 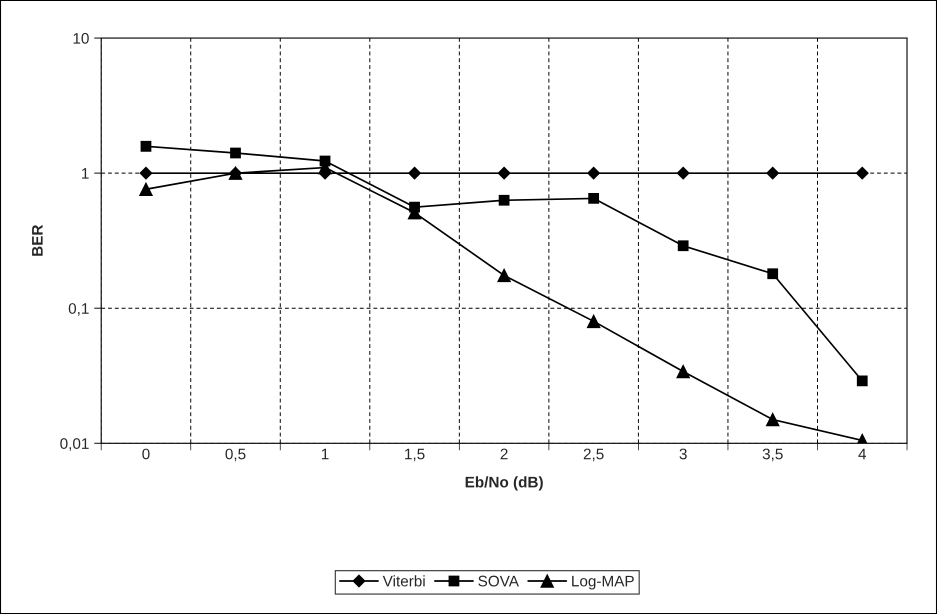 What do you see at coordinates (235, 455) in the screenshot?
I see `x-tick-label: 0,5` at bounding box center [235, 455].